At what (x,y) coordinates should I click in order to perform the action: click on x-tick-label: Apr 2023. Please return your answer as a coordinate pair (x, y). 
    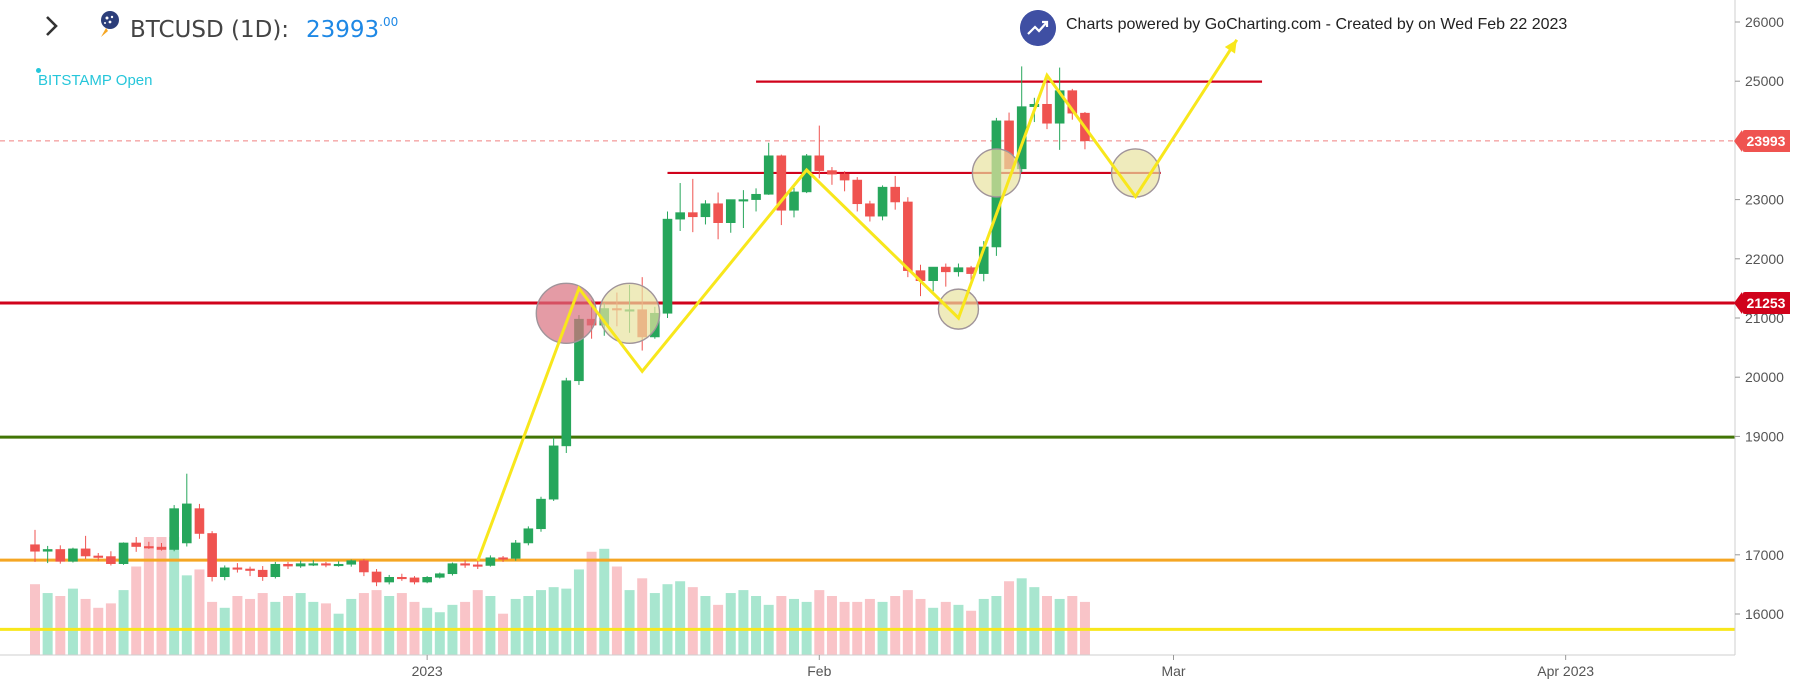
    Looking at the image, I should click on (1565, 671).